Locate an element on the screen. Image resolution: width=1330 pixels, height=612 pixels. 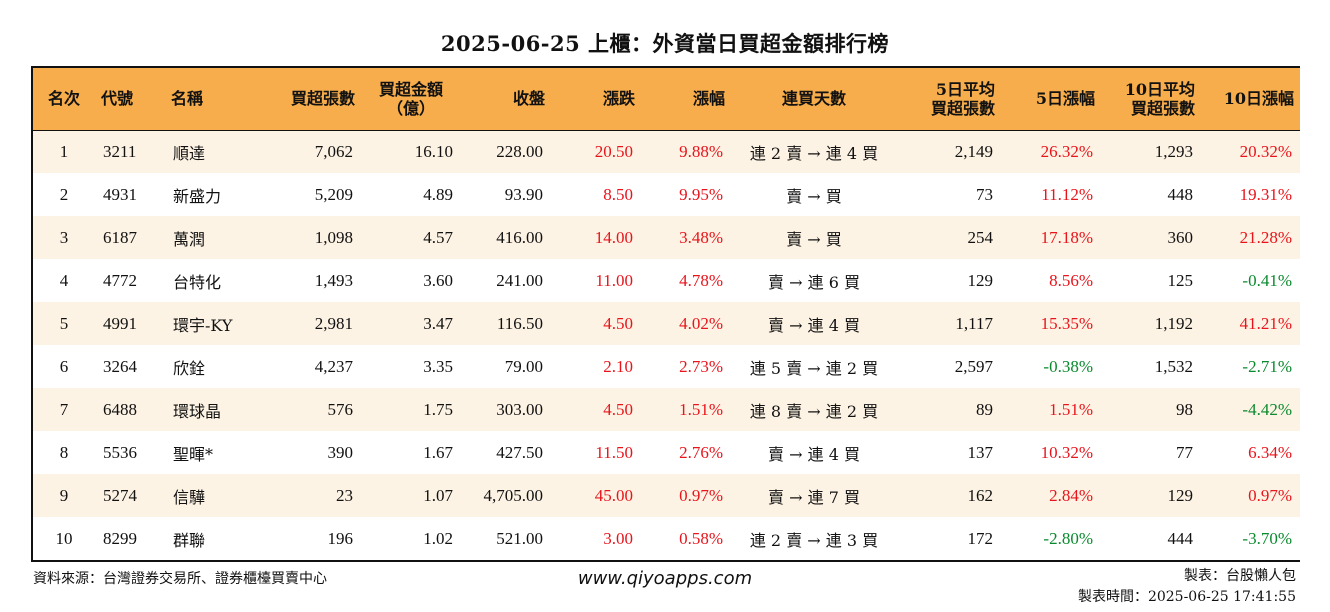
cell-chg5: -2.80% is located at coordinates (1068, 538).